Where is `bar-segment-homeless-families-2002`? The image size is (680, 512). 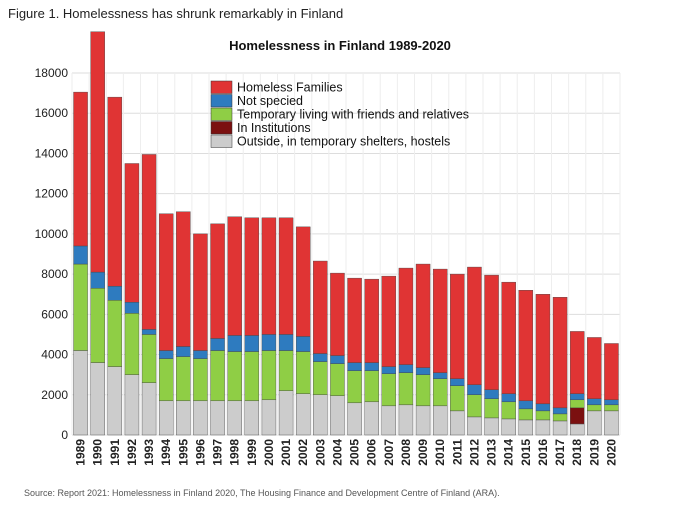 bar-segment-homeless-families-2002 is located at coordinates (303, 281).